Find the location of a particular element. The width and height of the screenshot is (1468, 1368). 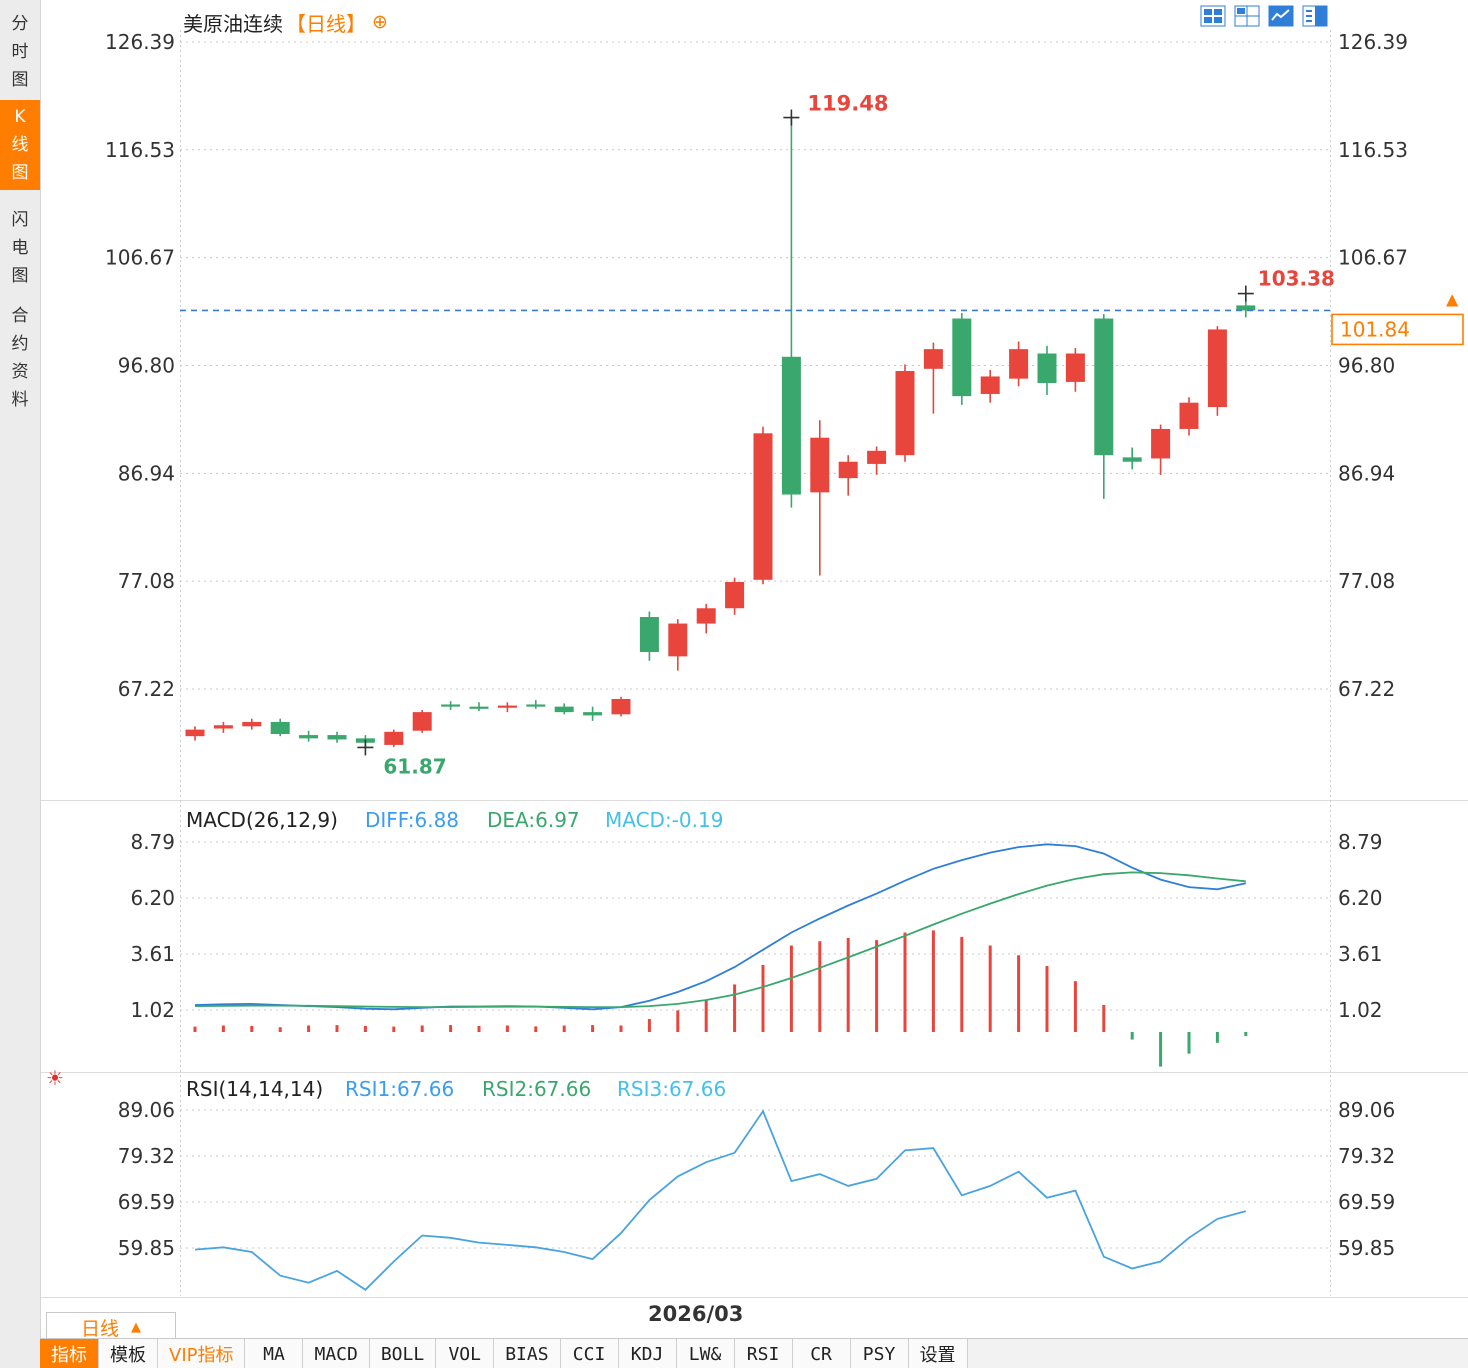

caret-up-icon: ▲ is located at coordinates (136, 1327).